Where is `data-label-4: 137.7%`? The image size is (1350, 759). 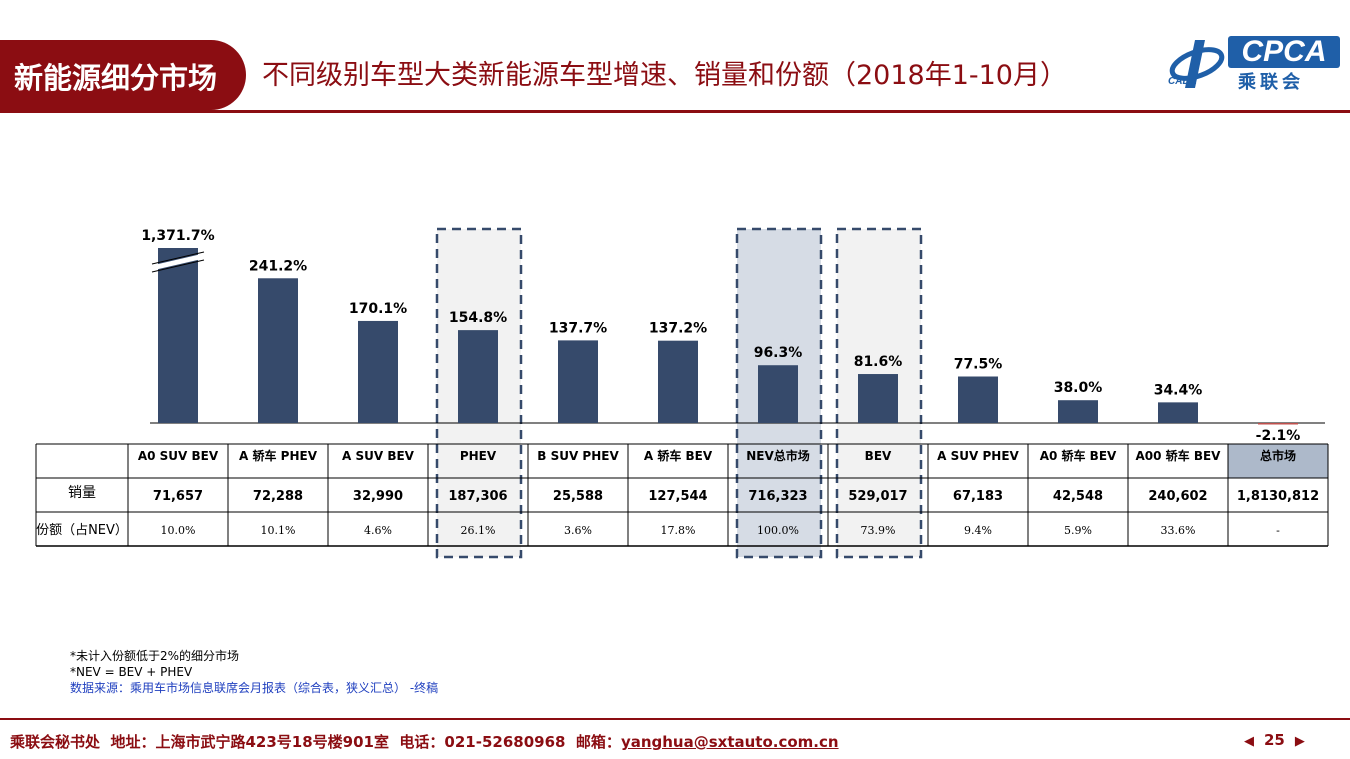
data-label-4: 137.7% is located at coordinates (578, 328).